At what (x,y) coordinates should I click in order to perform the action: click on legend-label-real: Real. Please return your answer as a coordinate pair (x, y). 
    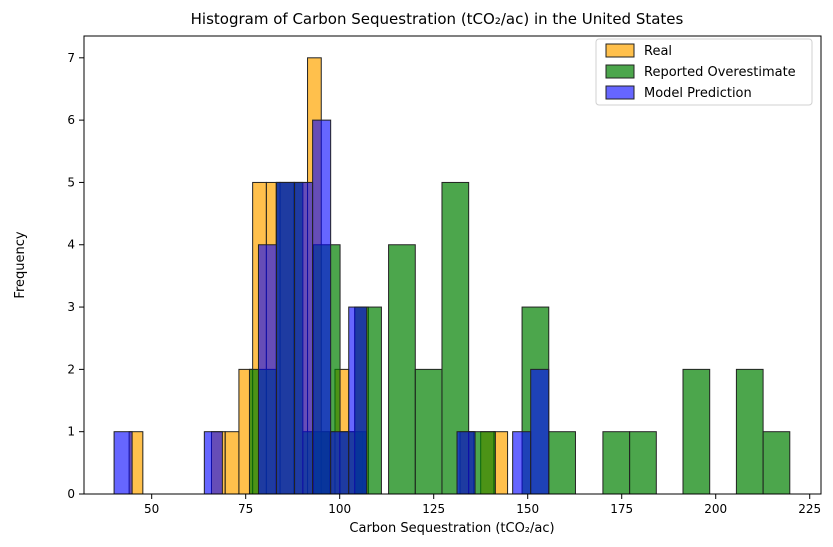
    Looking at the image, I should click on (658, 51).